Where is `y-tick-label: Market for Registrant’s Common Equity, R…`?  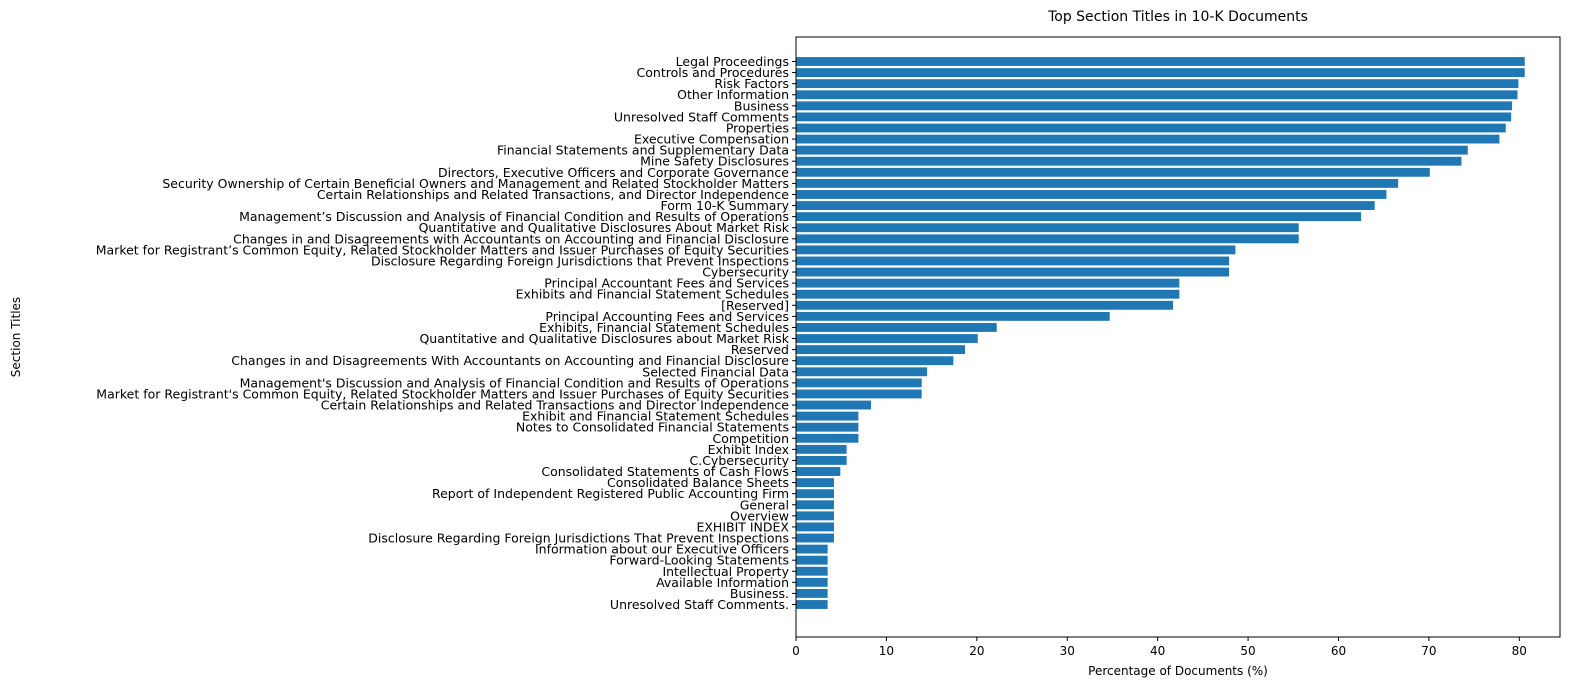 y-tick-label: Market for Registrant’s Common Equity, R… is located at coordinates (442, 249).